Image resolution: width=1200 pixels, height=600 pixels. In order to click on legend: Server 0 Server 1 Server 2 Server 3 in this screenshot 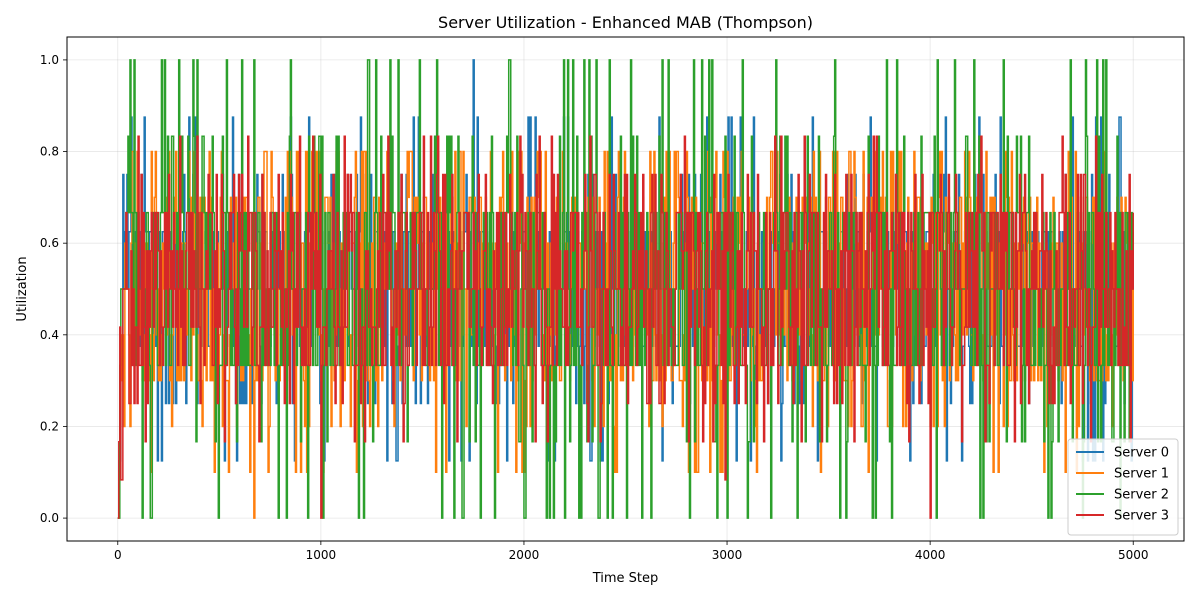, I will do `click(1123, 487)`.